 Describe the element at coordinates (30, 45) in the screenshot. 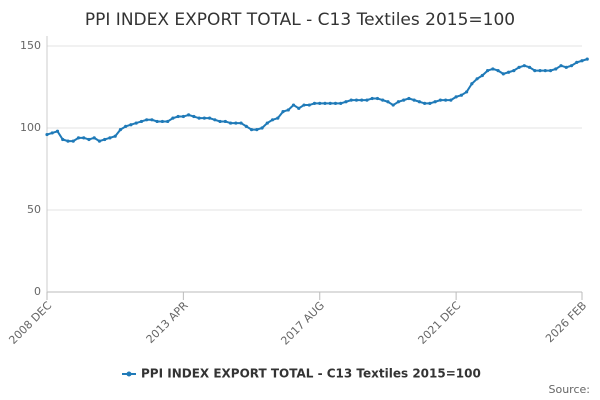

I see `y-tick-label: 150` at that location.